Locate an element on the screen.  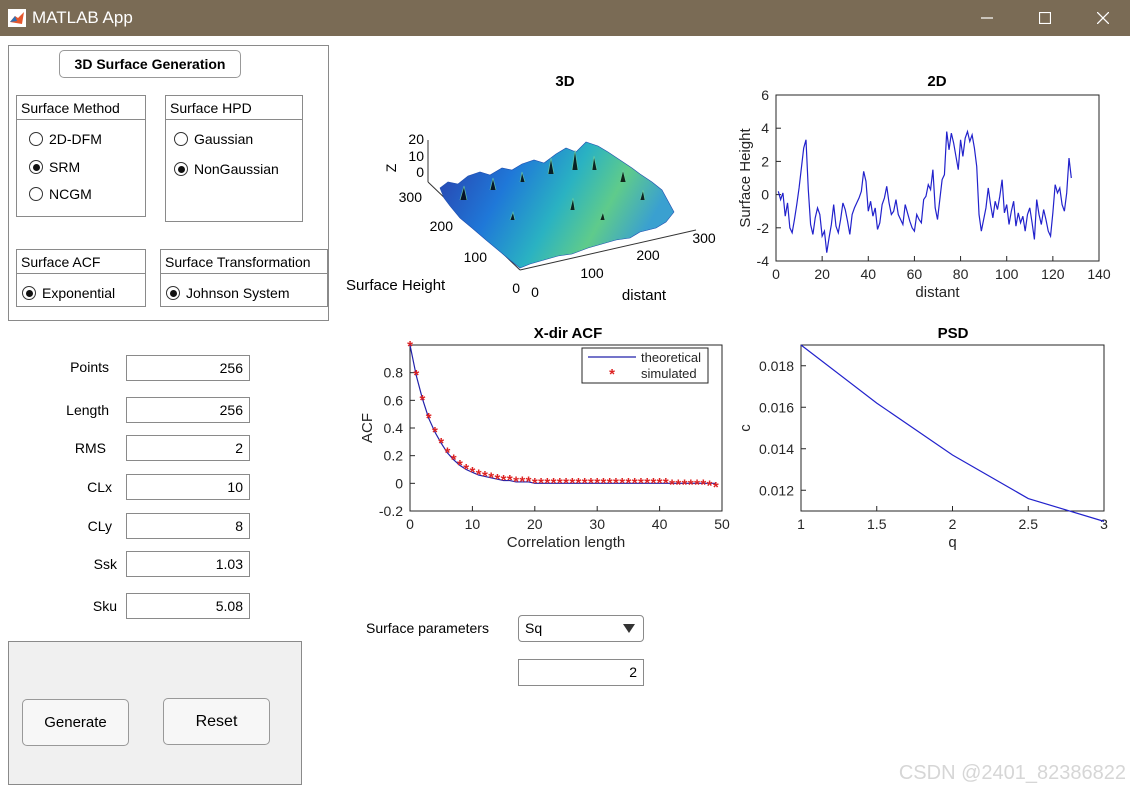
action-panel: Generate Reset is located at coordinates (155, 713).